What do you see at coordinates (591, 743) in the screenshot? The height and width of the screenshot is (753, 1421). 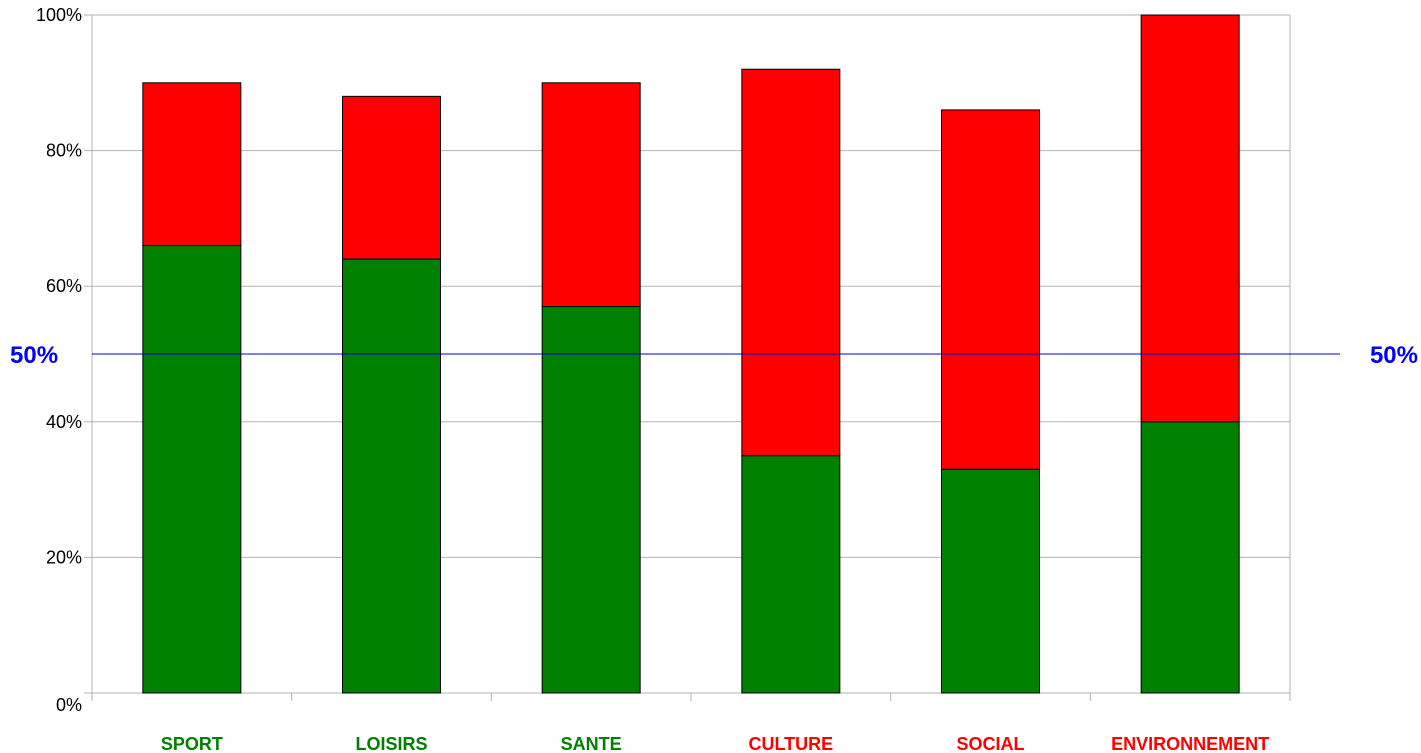 I see `category-label-sante: SANTE` at bounding box center [591, 743].